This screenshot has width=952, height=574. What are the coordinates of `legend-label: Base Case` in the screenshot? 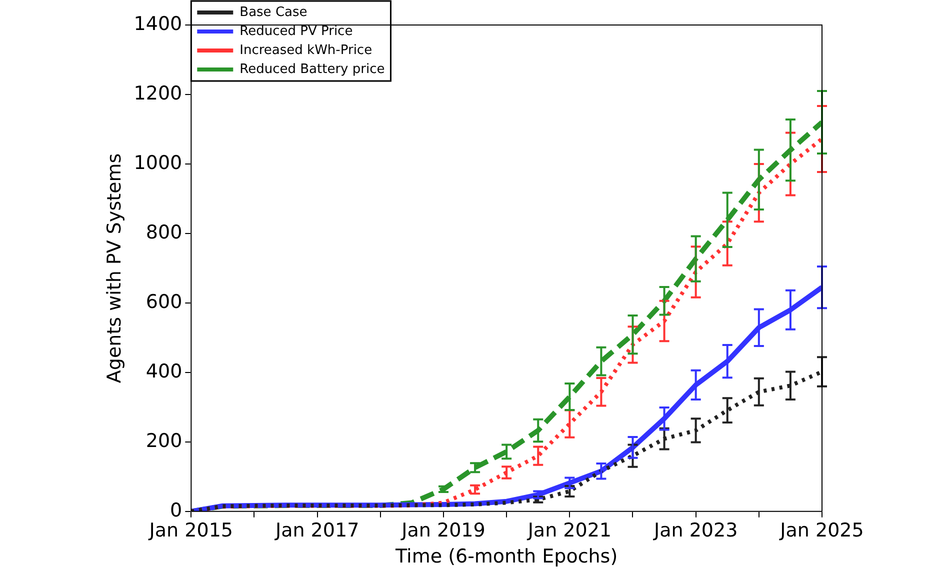 It's located at (274, 12).